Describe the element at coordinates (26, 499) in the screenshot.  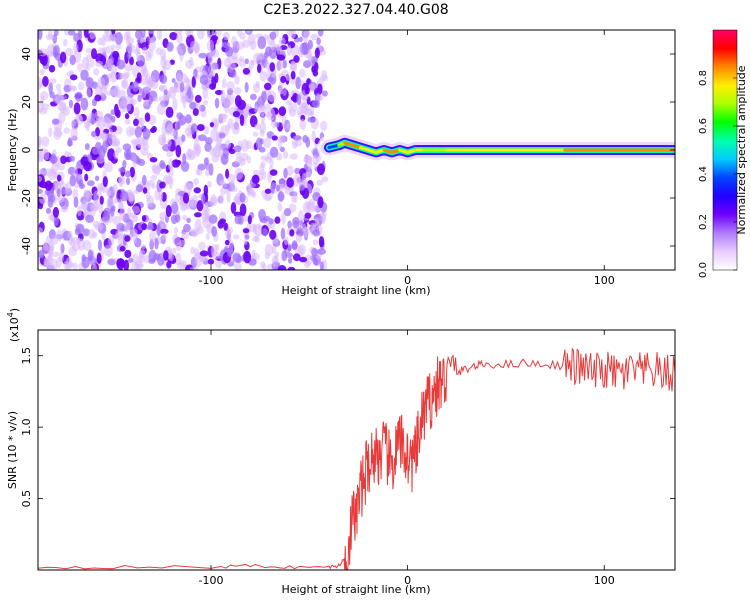
I see `y-tick-label: 0.5` at that location.